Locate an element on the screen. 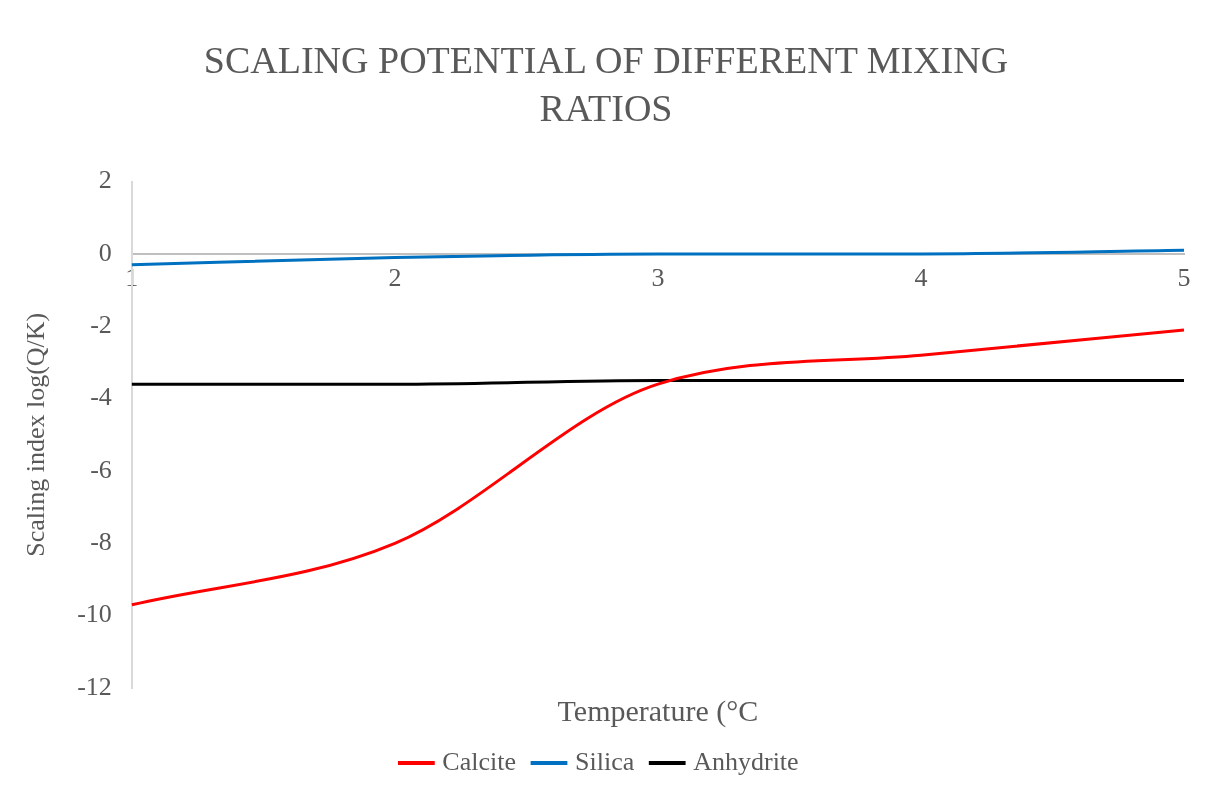 Image resolution: width=1212 pixels, height=794 pixels. y-tick-label: -4 is located at coordinates (101, 397).